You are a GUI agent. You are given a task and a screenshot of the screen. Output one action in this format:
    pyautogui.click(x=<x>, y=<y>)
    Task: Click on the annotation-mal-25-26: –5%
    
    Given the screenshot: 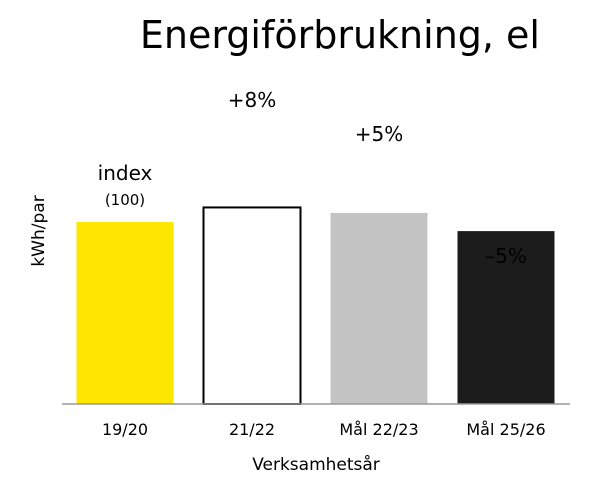 What is the action you would take?
    pyautogui.click(x=506, y=256)
    